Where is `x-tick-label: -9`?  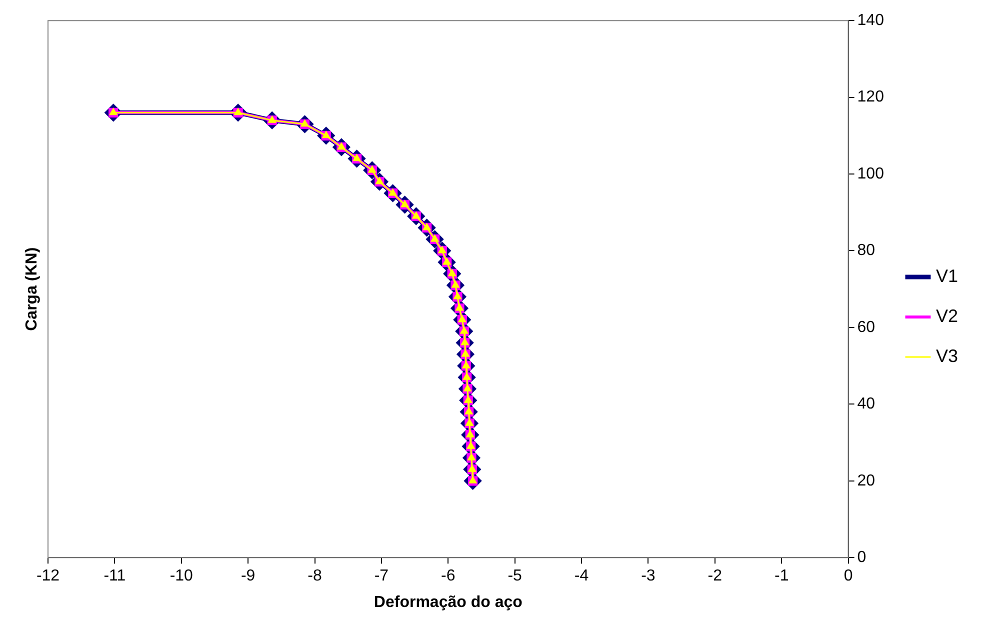 x-tick-label: -9 is located at coordinates (248, 576).